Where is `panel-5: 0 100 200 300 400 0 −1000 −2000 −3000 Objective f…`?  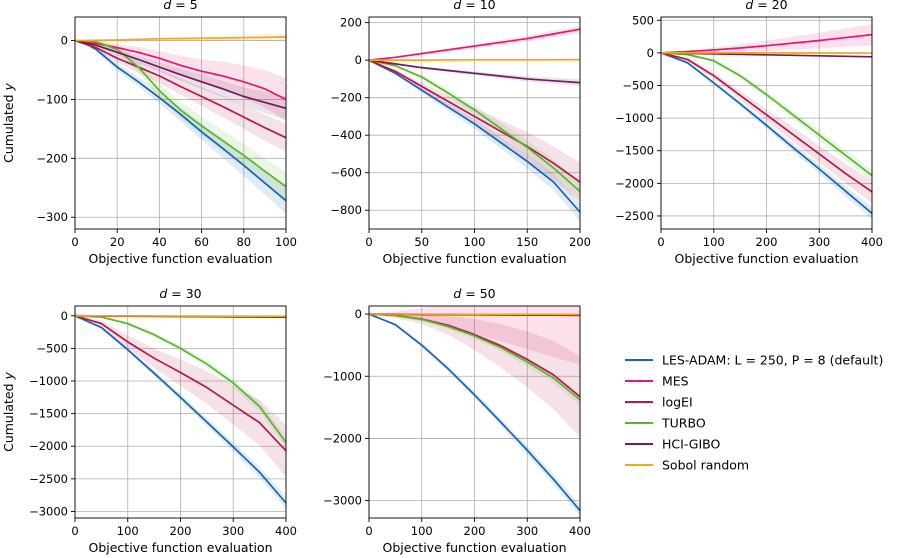
panel-5: 0 100 200 300 400 0 −1000 −2000 −3000 Objective f… is located at coordinates (457, 420).